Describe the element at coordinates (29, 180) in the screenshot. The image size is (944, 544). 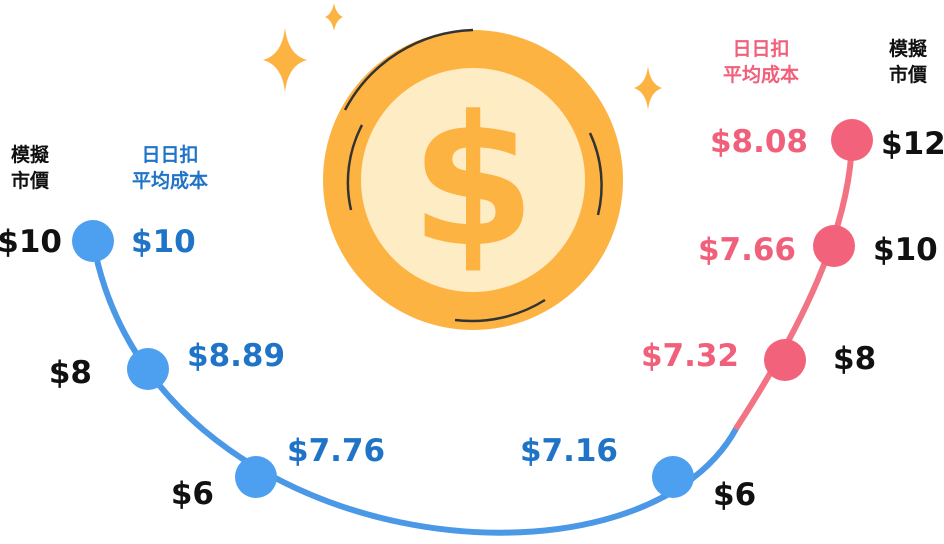
I see `left-market-header-line2: 市價` at that location.